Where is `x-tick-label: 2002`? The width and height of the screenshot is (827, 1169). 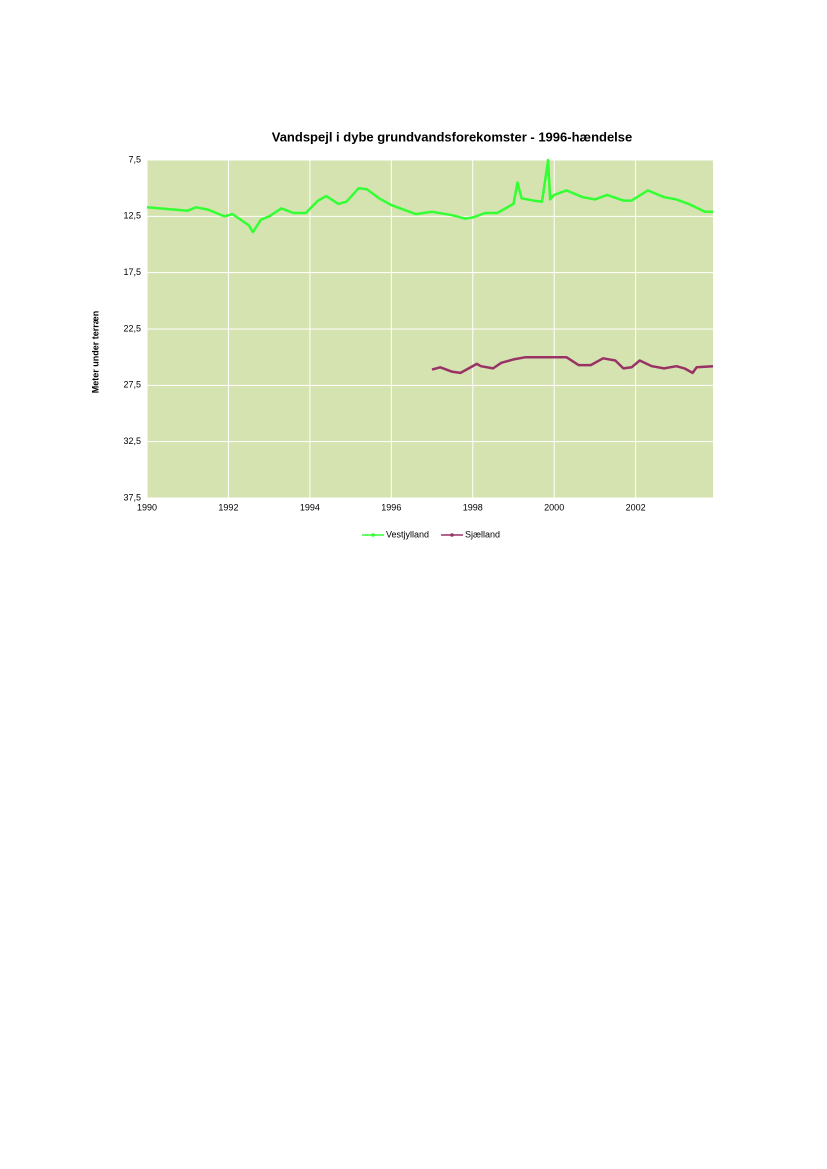
x-tick-label: 2002 is located at coordinates (636, 507).